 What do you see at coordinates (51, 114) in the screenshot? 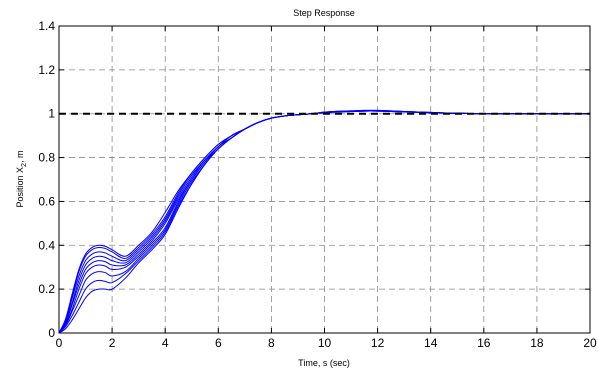
I see `y-tick-label: 1` at bounding box center [51, 114].